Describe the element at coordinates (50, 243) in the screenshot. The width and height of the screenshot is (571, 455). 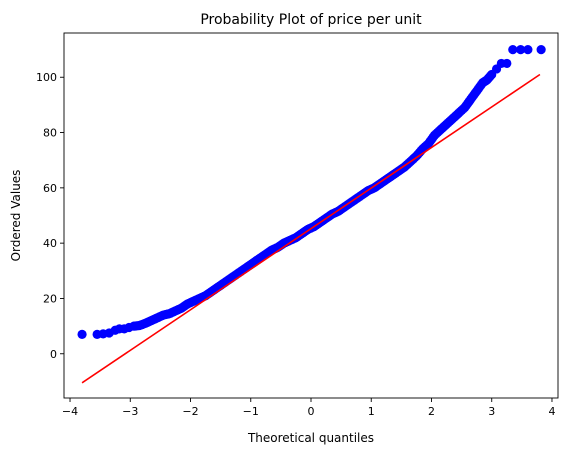
I see `y-tick-label: 40` at that location.